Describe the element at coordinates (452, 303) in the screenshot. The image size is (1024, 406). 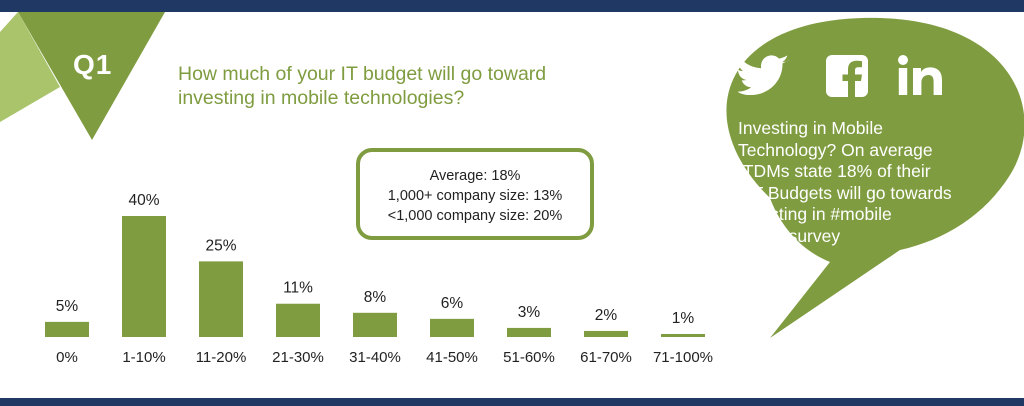
I see `bar-value-label: 6%` at that location.